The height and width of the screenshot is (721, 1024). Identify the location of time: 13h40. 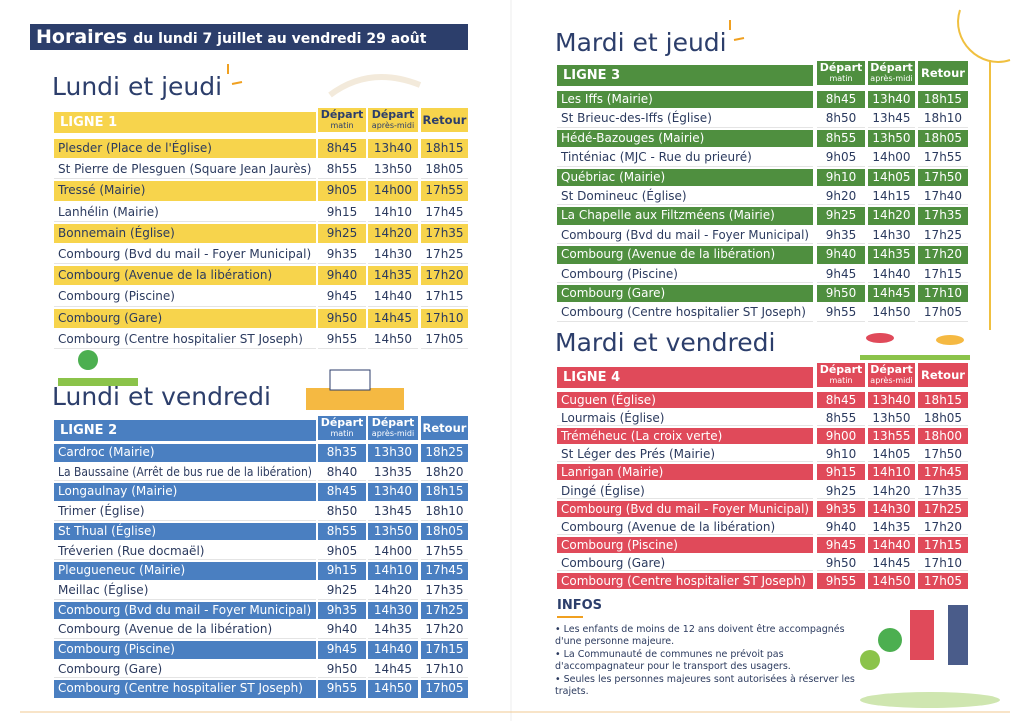
(393, 149).